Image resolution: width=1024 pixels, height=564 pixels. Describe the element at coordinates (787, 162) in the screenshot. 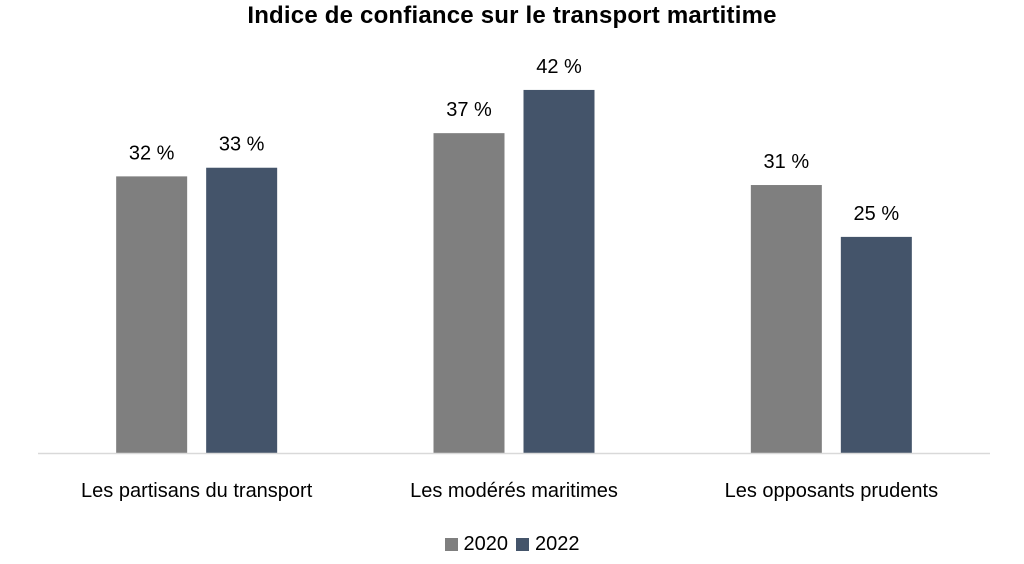

I see `data-label-2020-3: 31 %` at that location.